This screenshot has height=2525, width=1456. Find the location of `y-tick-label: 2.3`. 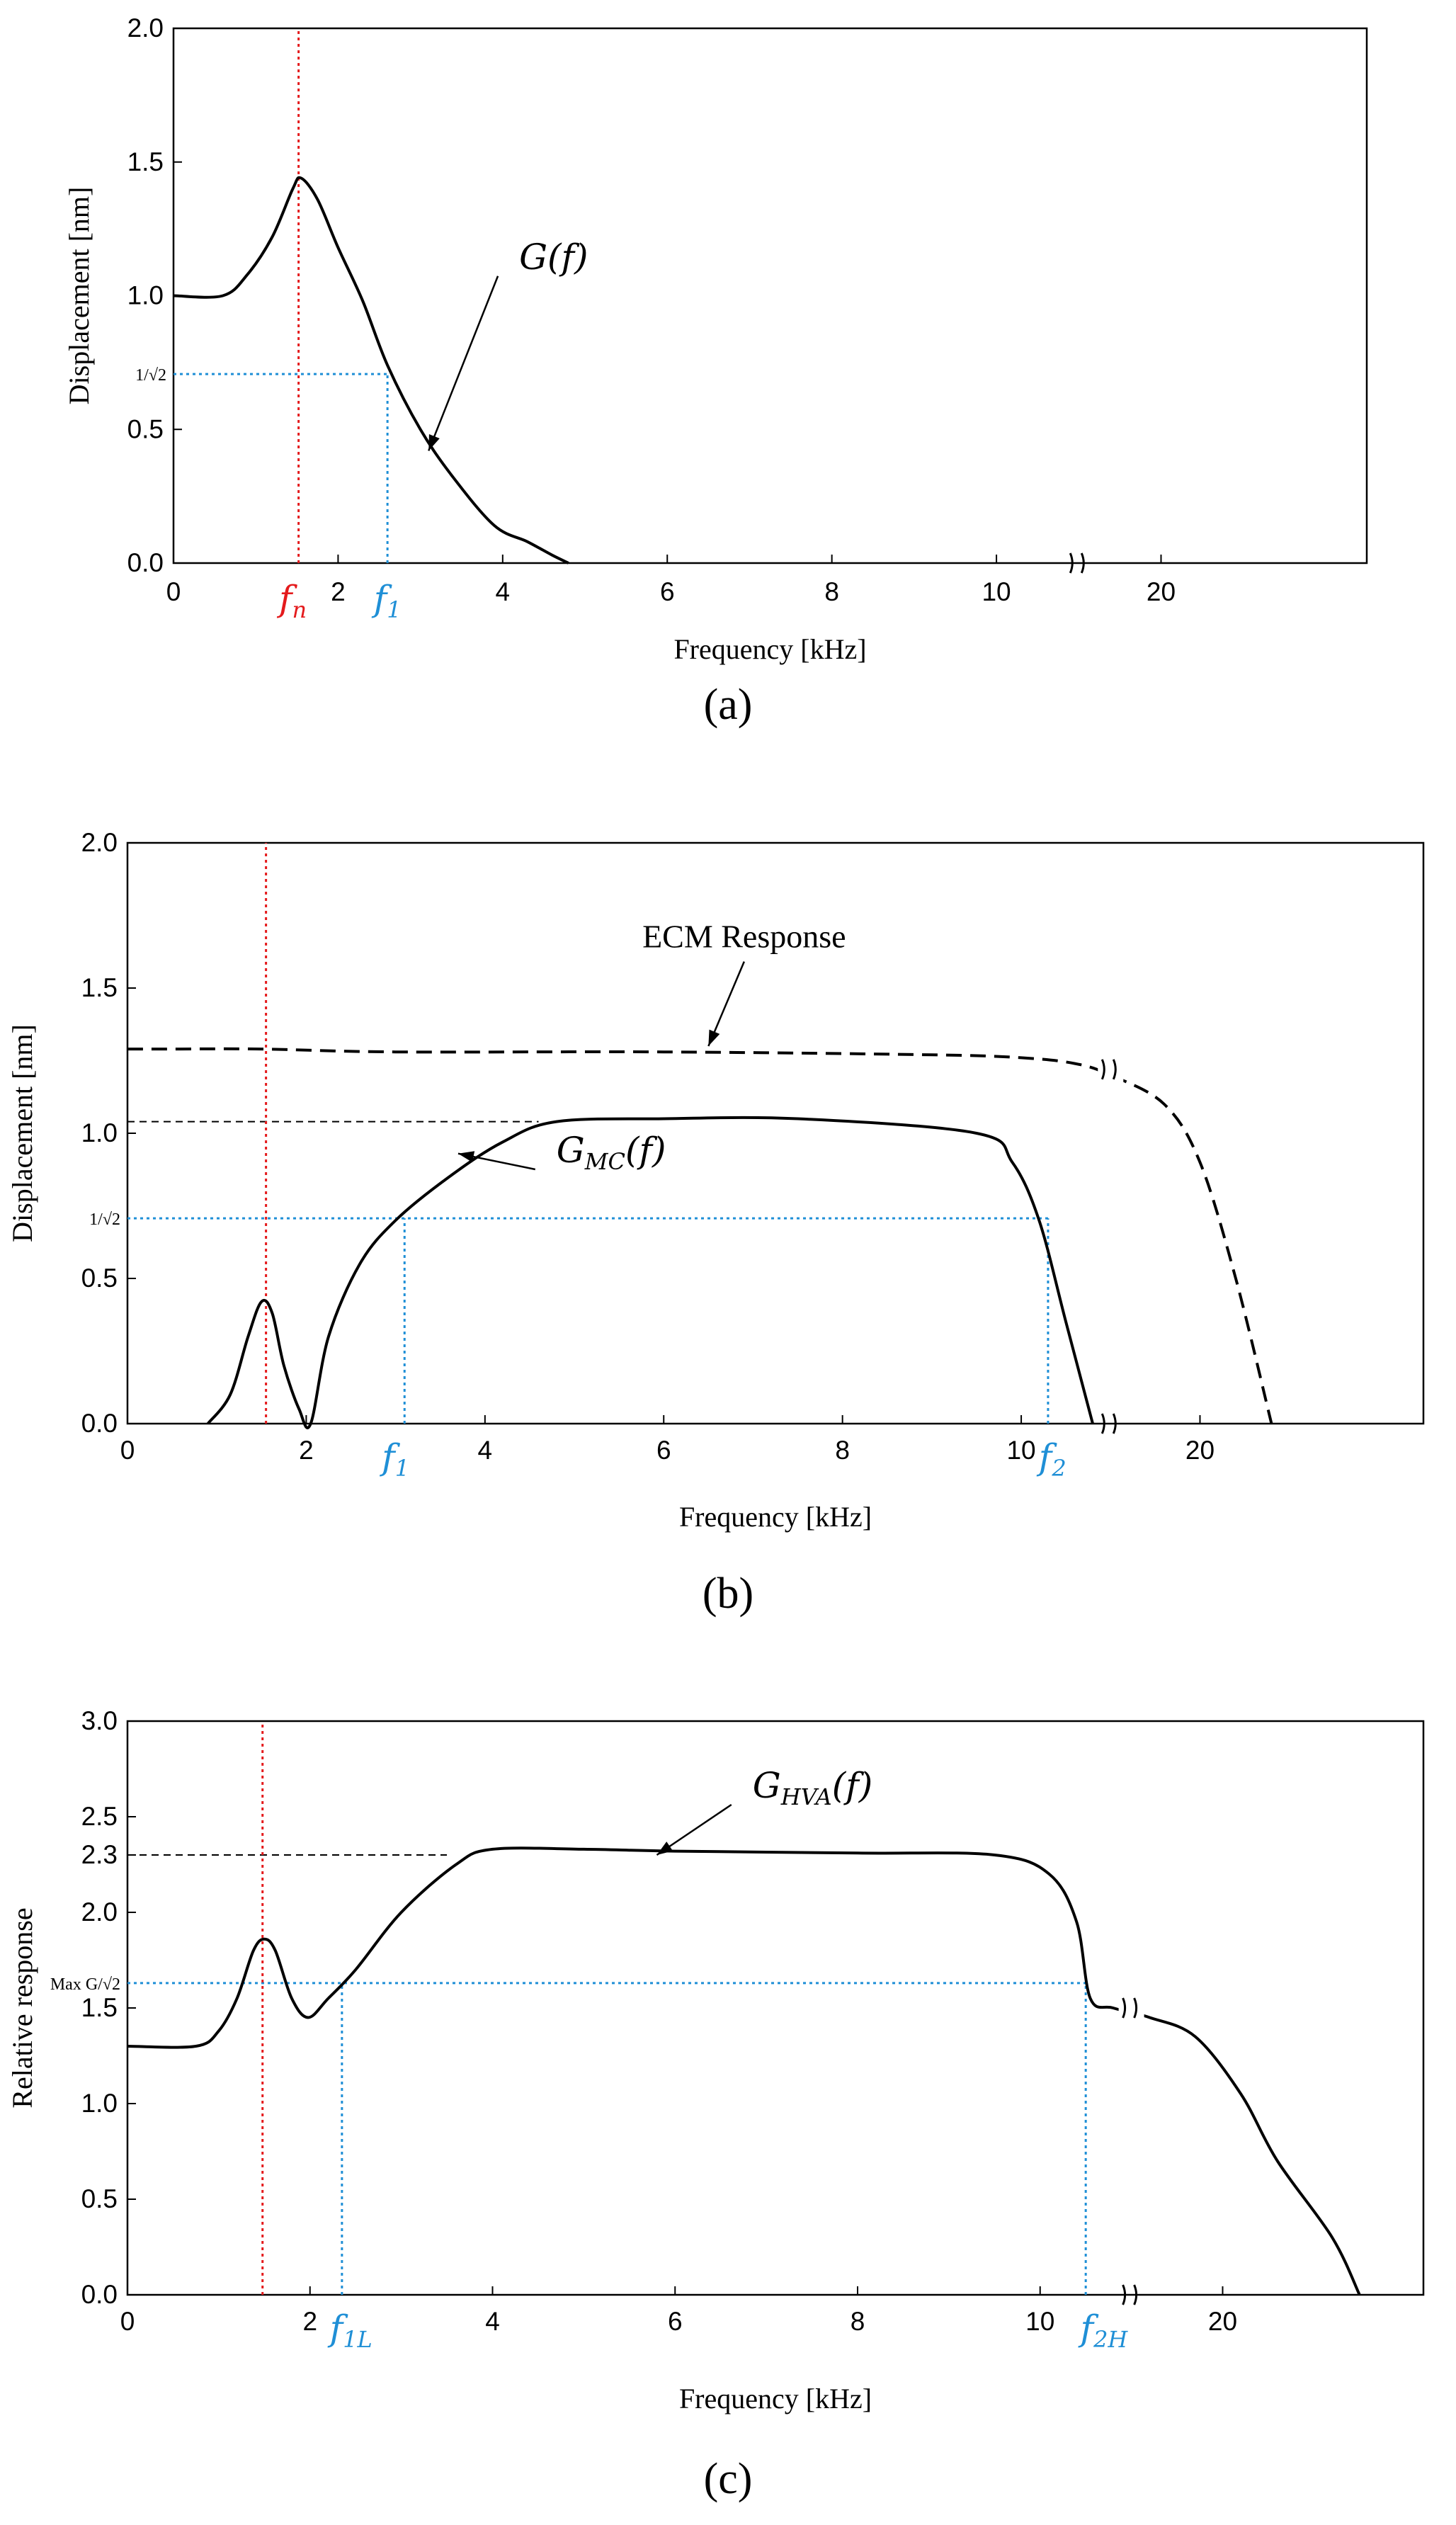

y-tick-label: 2.3 is located at coordinates (100, 1854).